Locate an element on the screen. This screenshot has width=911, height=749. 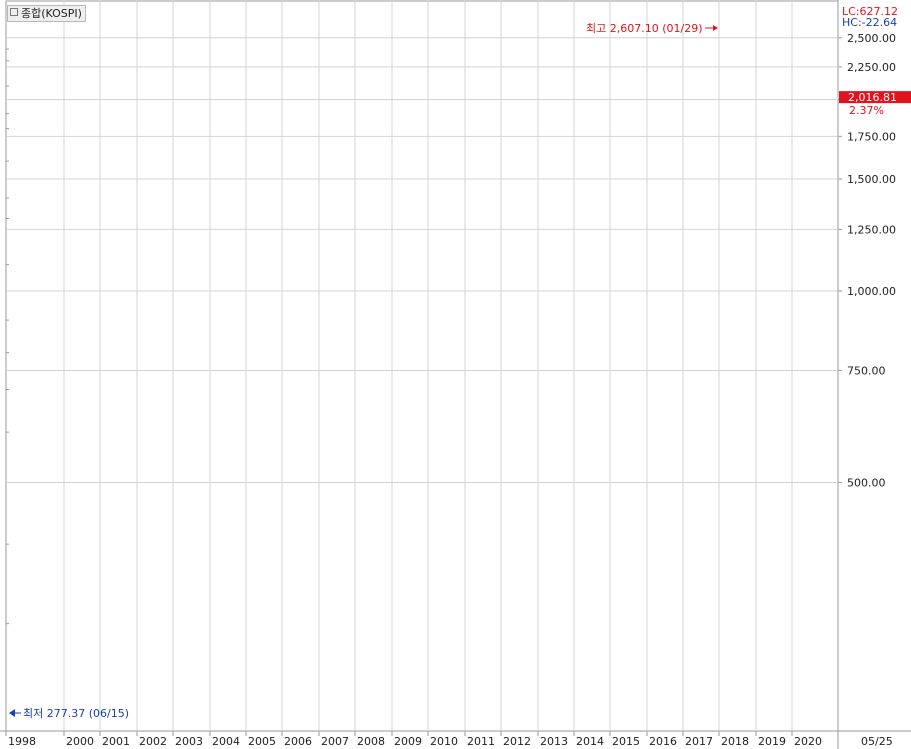
x-tick-label-2001: 2001 is located at coordinates (116, 741).